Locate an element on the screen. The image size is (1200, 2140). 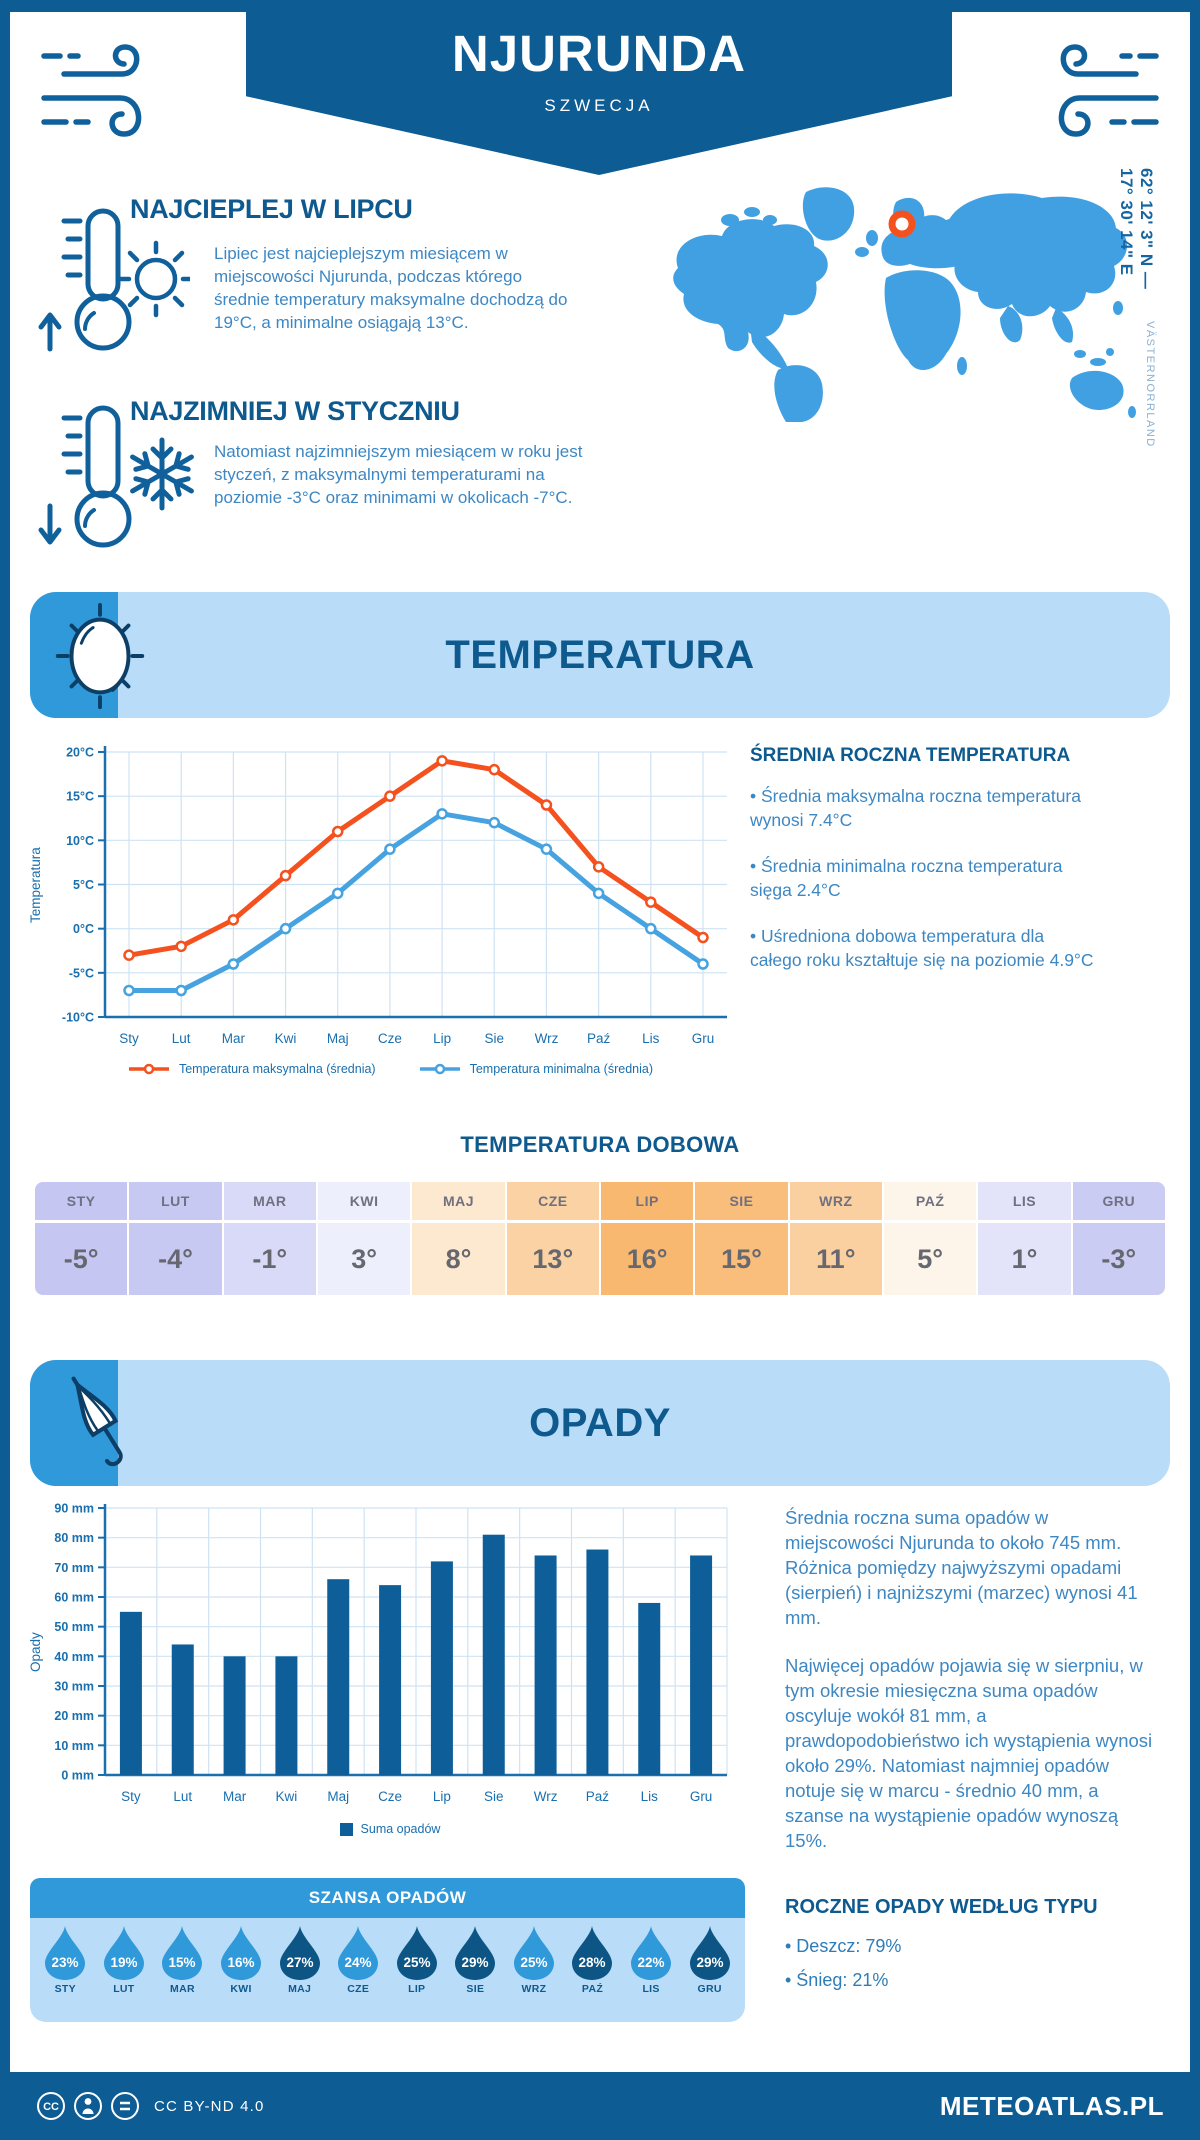
droplet-value: 28% is located at coordinates (592, 1962).